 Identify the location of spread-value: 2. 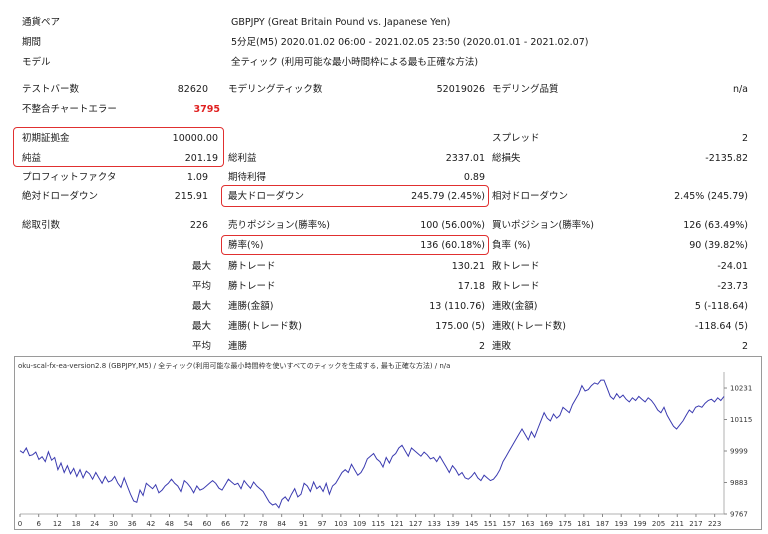
(744, 138).